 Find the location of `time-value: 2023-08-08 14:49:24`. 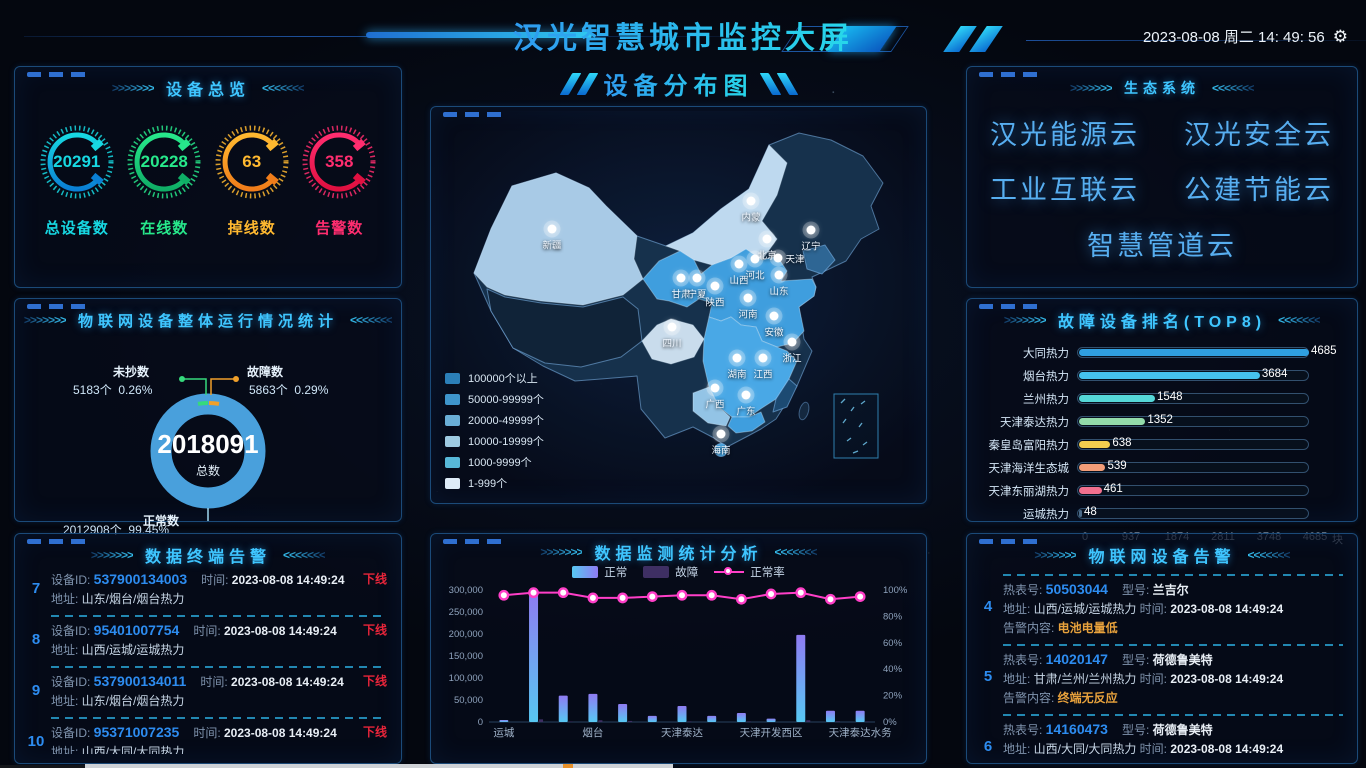

time-value: 2023-08-08 14:49:24 is located at coordinates (287, 682).